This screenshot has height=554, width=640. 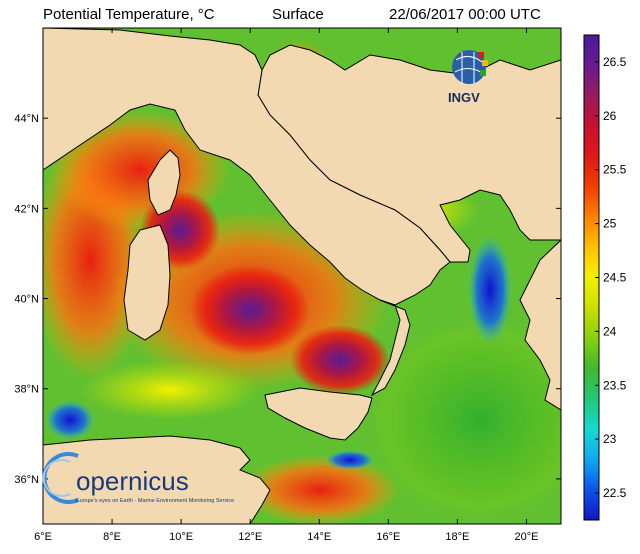 I want to click on sst-malta, so click(x=320, y=489).